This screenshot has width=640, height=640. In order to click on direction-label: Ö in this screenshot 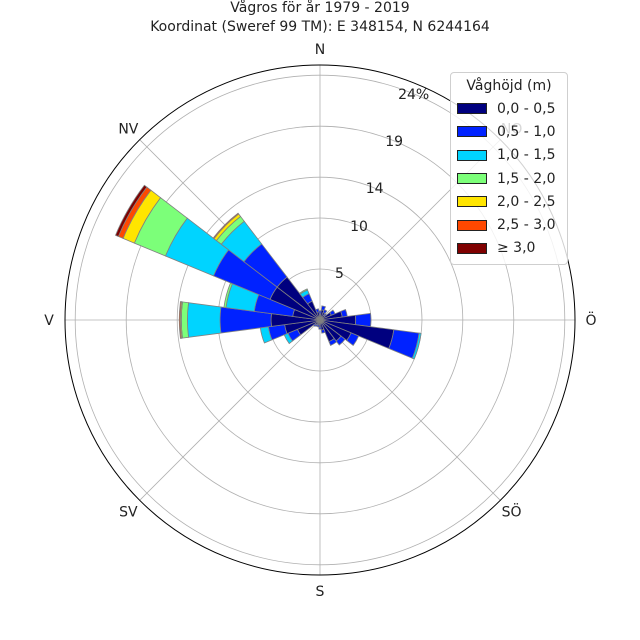, I will do `click(590, 320)`.